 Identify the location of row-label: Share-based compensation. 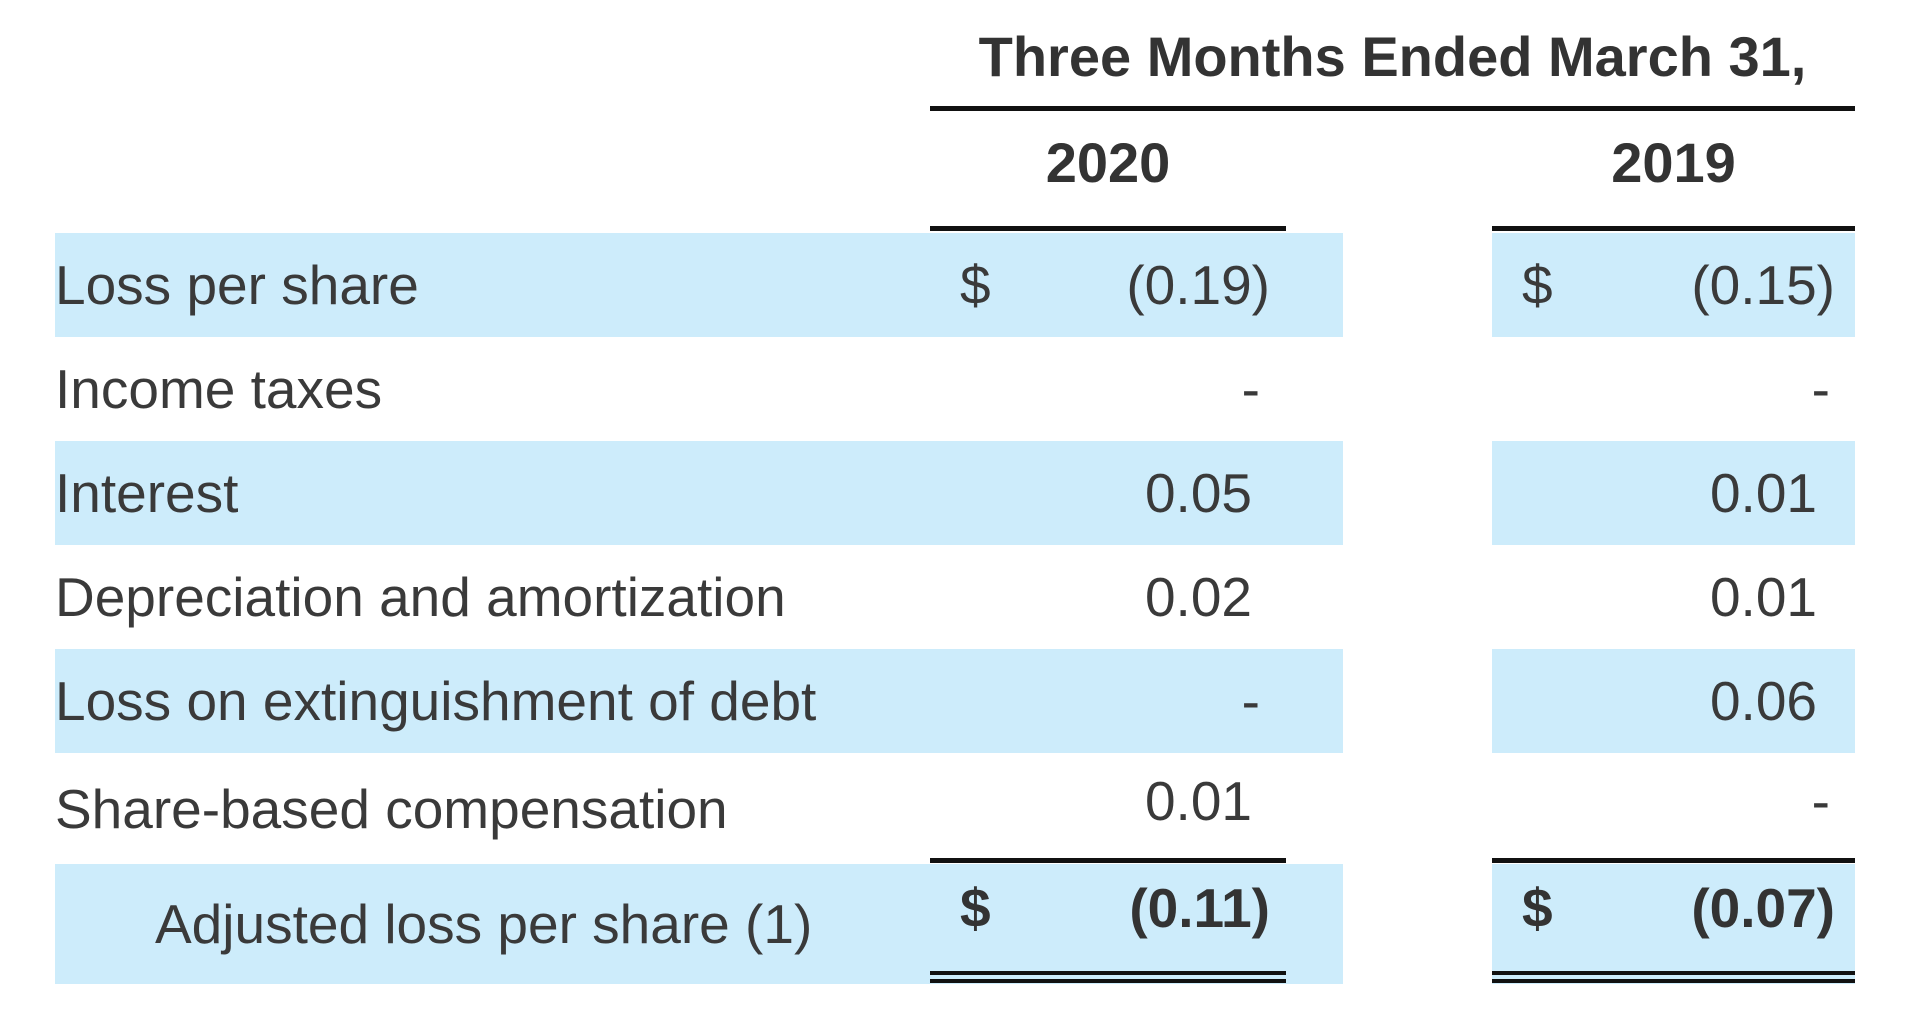
(391, 809).